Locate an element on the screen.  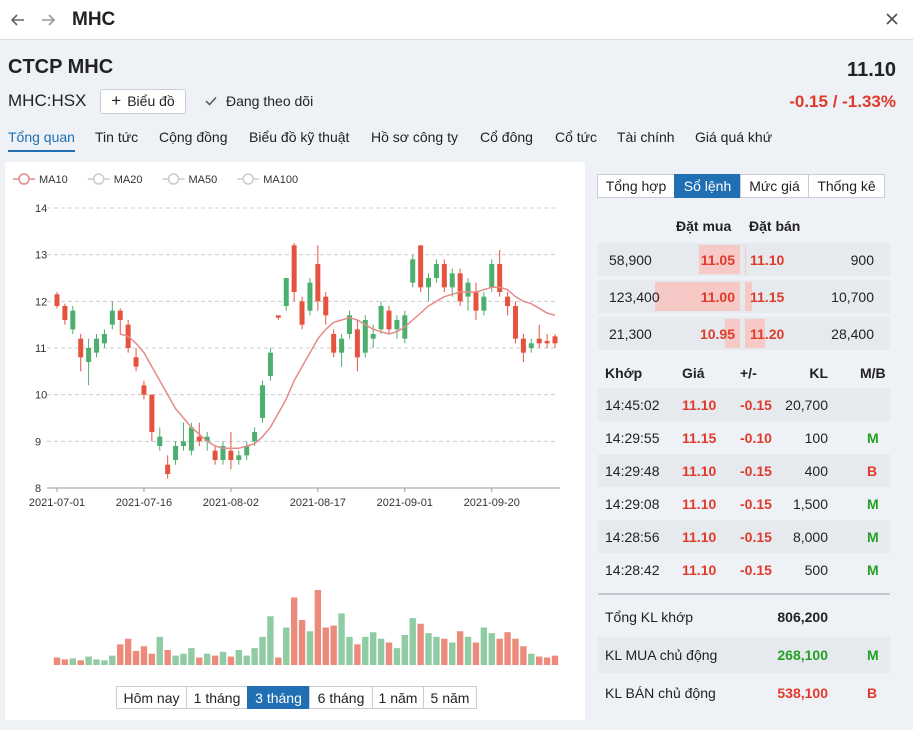
chart-button-label: Biểu đồ is located at coordinates (151, 101).